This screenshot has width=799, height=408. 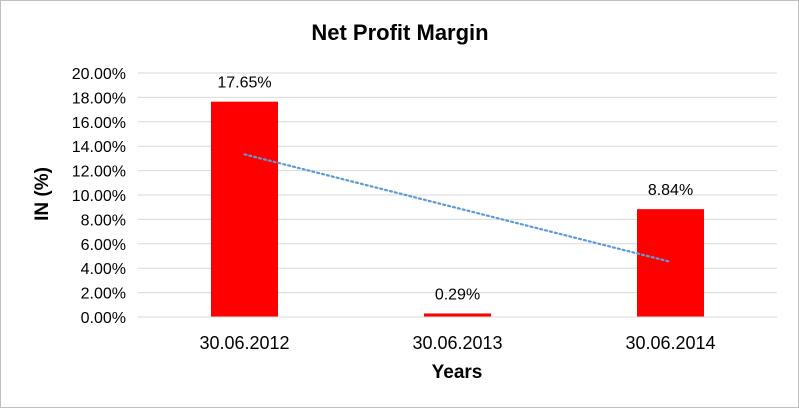 I want to click on y-axis-title: IN (%), so click(x=42, y=194).